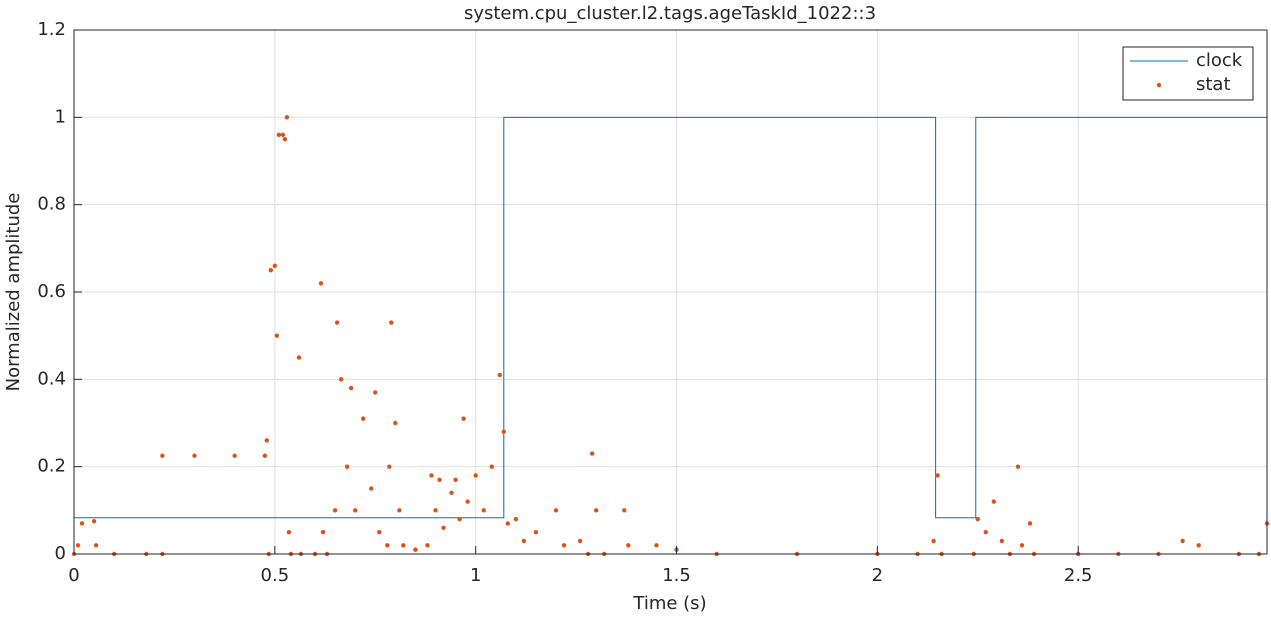 This screenshot has height=621, width=1271. Describe the element at coordinates (1213, 84) in the screenshot. I see `legend-label: stat` at that location.